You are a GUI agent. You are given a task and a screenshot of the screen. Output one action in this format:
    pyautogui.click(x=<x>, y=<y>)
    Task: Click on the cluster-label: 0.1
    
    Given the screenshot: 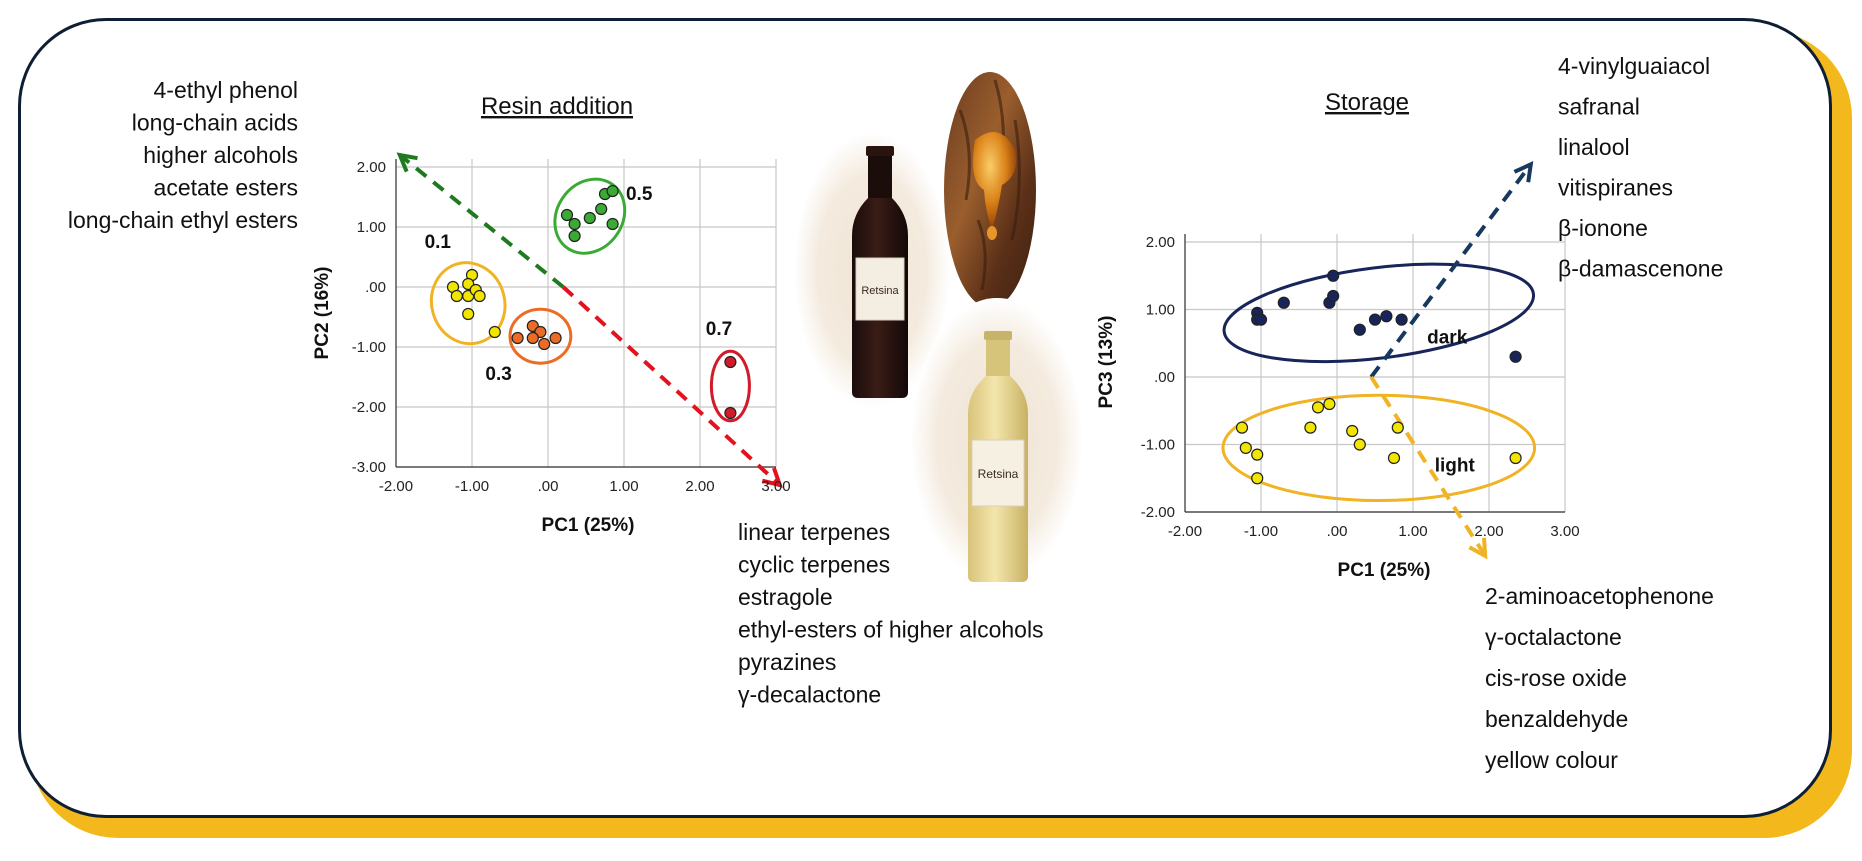 What is the action you would take?
    pyautogui.click(x=438, y=242)
    